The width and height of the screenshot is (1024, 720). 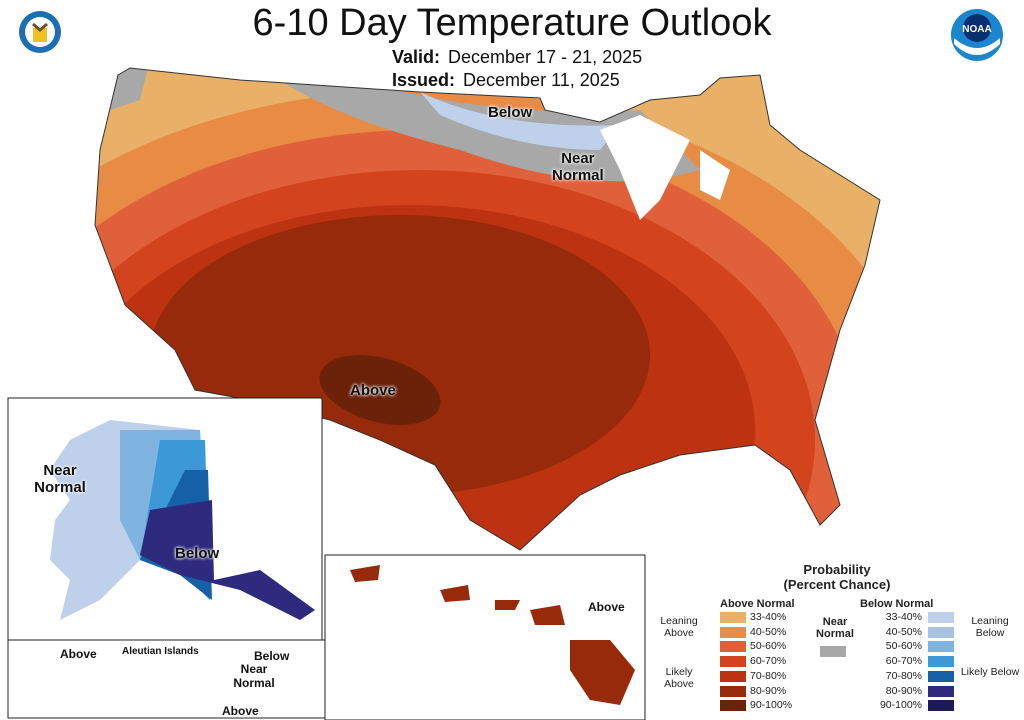 I want to click on valid-value: December 17 - 21, 2025, so click(x=545, y=57).